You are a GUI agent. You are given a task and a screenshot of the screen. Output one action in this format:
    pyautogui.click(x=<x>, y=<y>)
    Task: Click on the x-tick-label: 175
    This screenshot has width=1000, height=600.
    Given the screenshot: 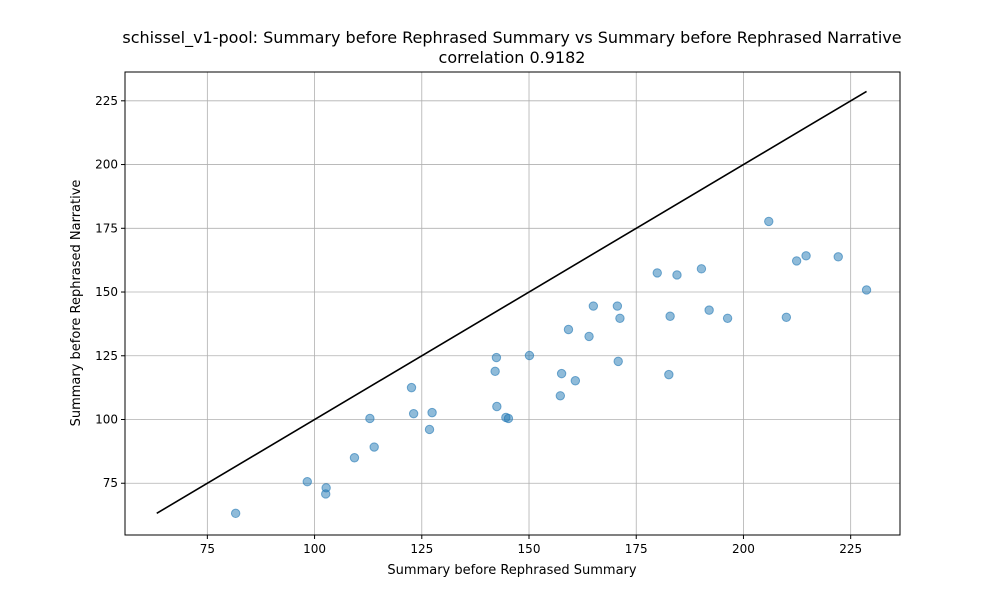 What is the action you would take?
    pyautogui.click(x=636, y=549)
    